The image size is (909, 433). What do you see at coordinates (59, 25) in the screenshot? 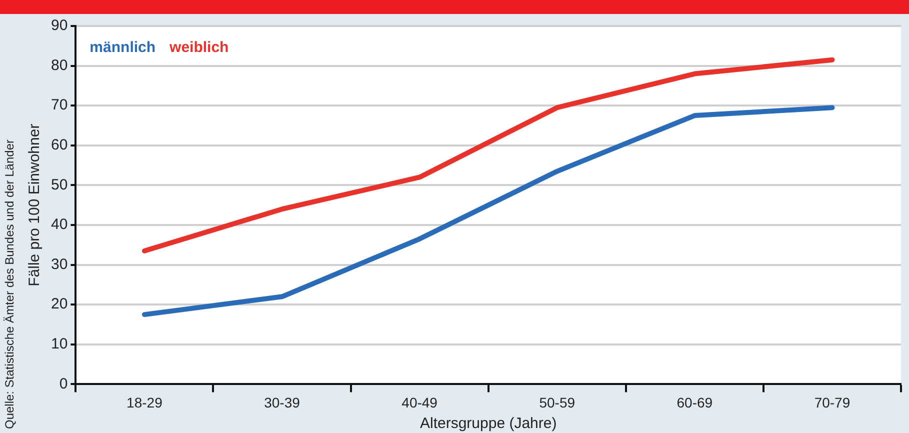
I see `y-tick-label: 90` at bounding box center [59, 25].